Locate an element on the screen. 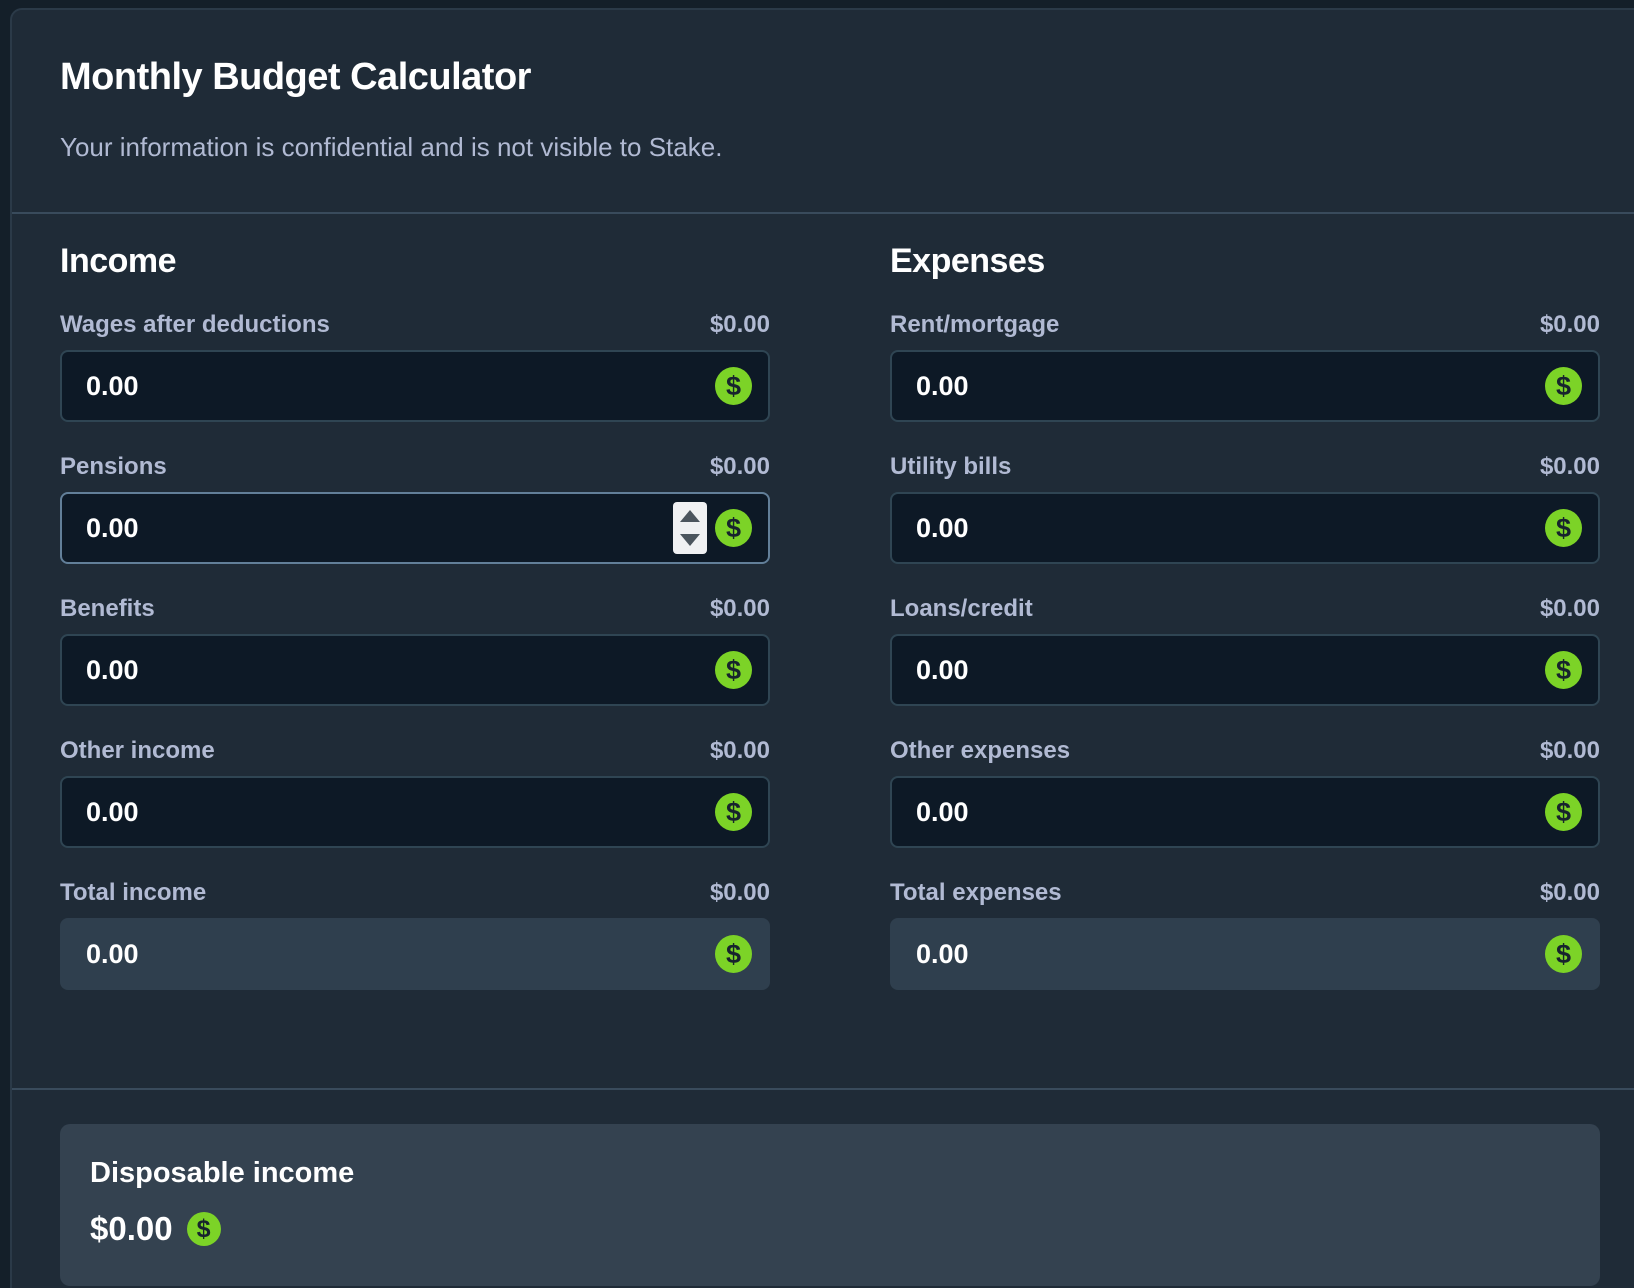  budget-row-rent-mortgage: Rent/mortgage $0.00 $ is located at coordinates (1245, 367).